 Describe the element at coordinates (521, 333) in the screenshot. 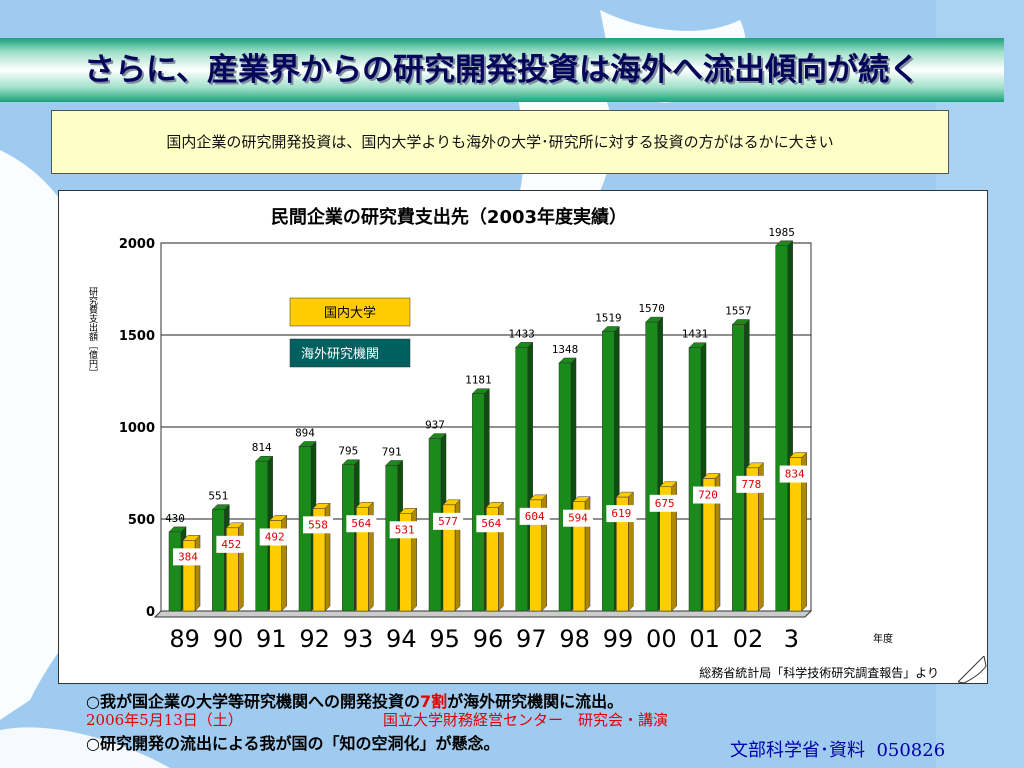

I see `data-label-overseas: 1433` at that location.